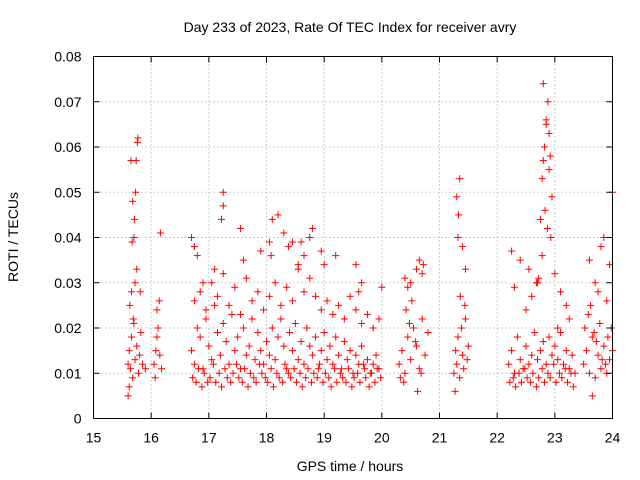 The height and width of the screenshot is (480, 640). What do you see at coordinates (13, 237) in the screenshot?
I see `y-axis-label: ROTI / TECUs` at bounding box center [13, 237].